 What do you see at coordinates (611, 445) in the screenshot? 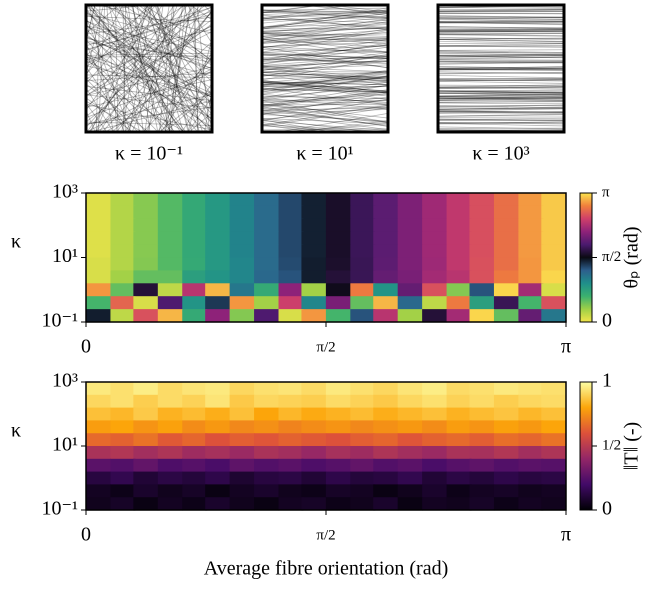
I see `colorbar-tick-label: 1/2` at bounding box center [611, 445].